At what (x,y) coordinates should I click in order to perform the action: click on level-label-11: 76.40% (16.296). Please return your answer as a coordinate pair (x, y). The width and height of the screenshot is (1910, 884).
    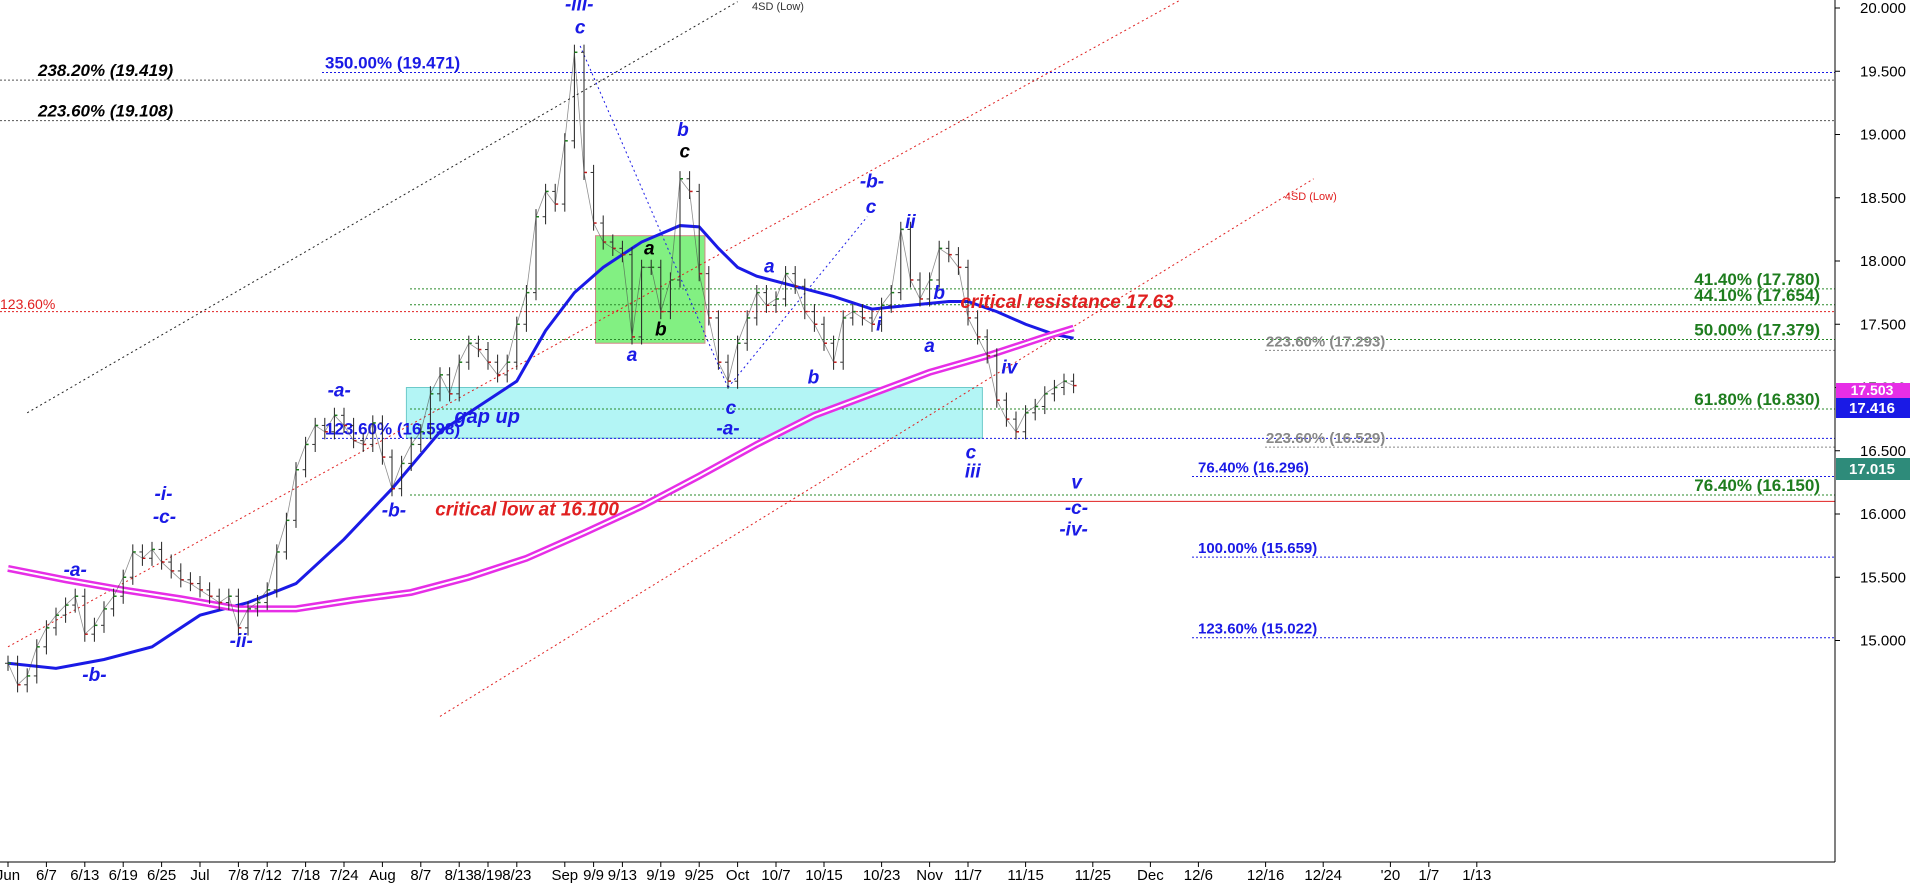
    Looking at the image, I should click on (1253, 468).